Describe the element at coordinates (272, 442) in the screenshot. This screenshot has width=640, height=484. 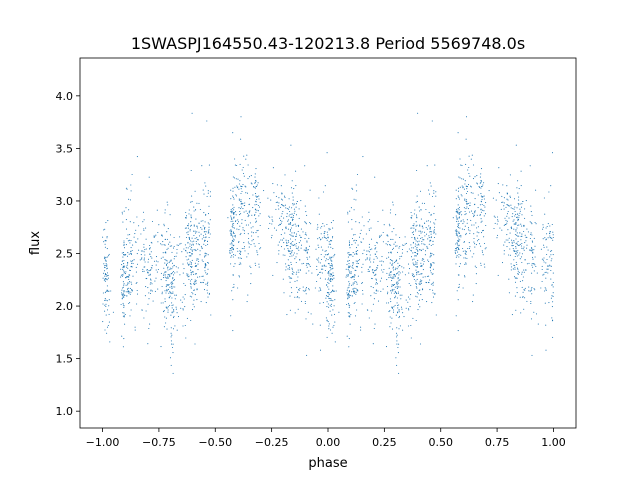
I see `x-tick-label: −0.25` at that location.